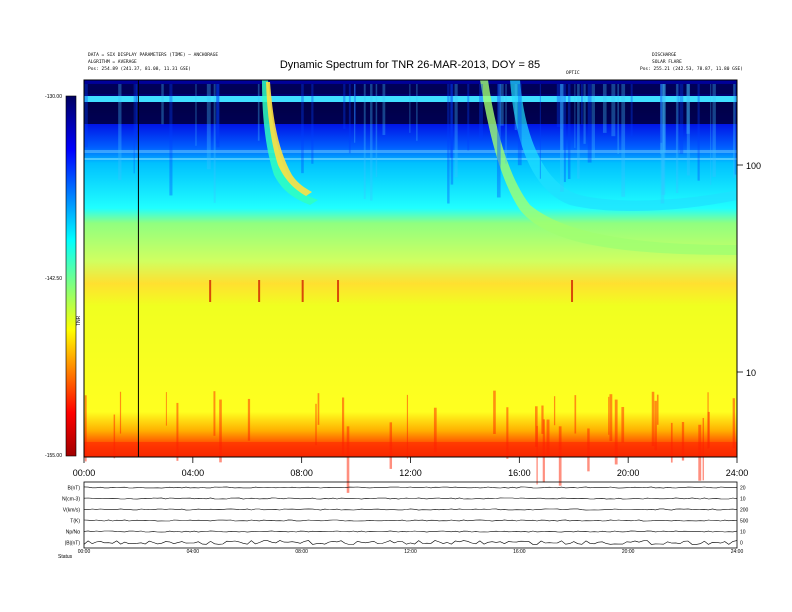 This screenshot has height=612, width=792. I want to click on cyan-line-top, so click(410, 99).